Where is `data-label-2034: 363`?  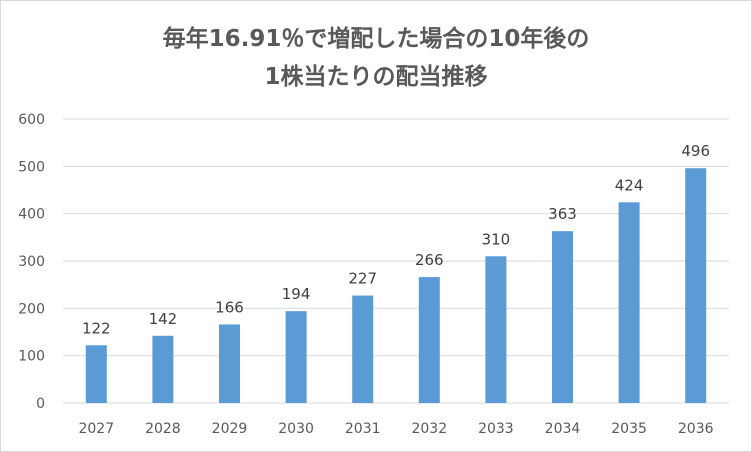 data-label-2034: 363 is located at coordinates (562, 214).